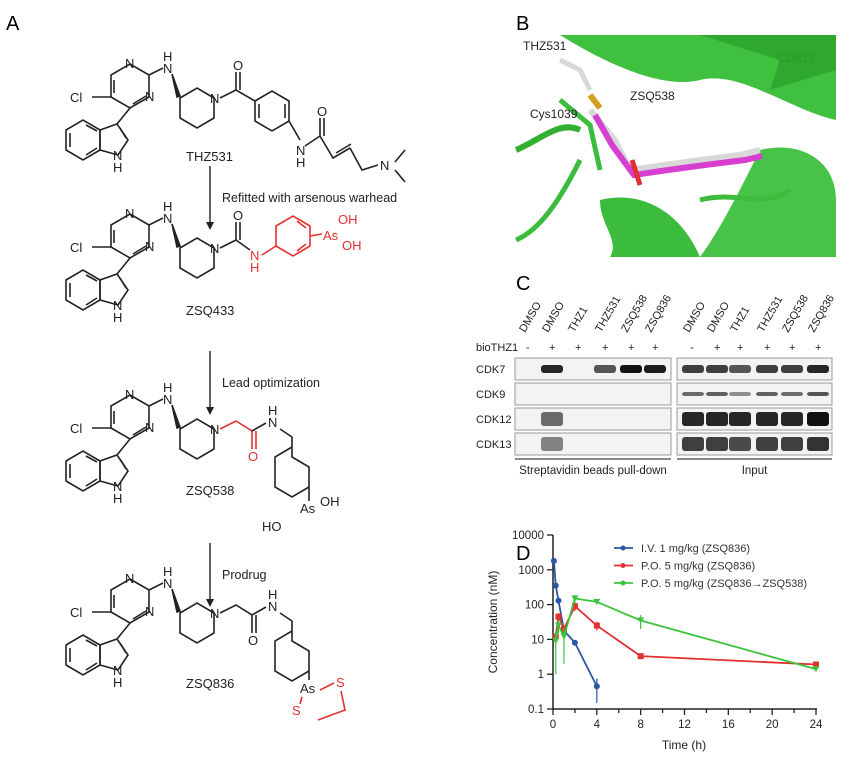  What do you see at coordinates (272, 526) in the screenshot?
I see `atom-label: HO` at bounding box center [272, 526].